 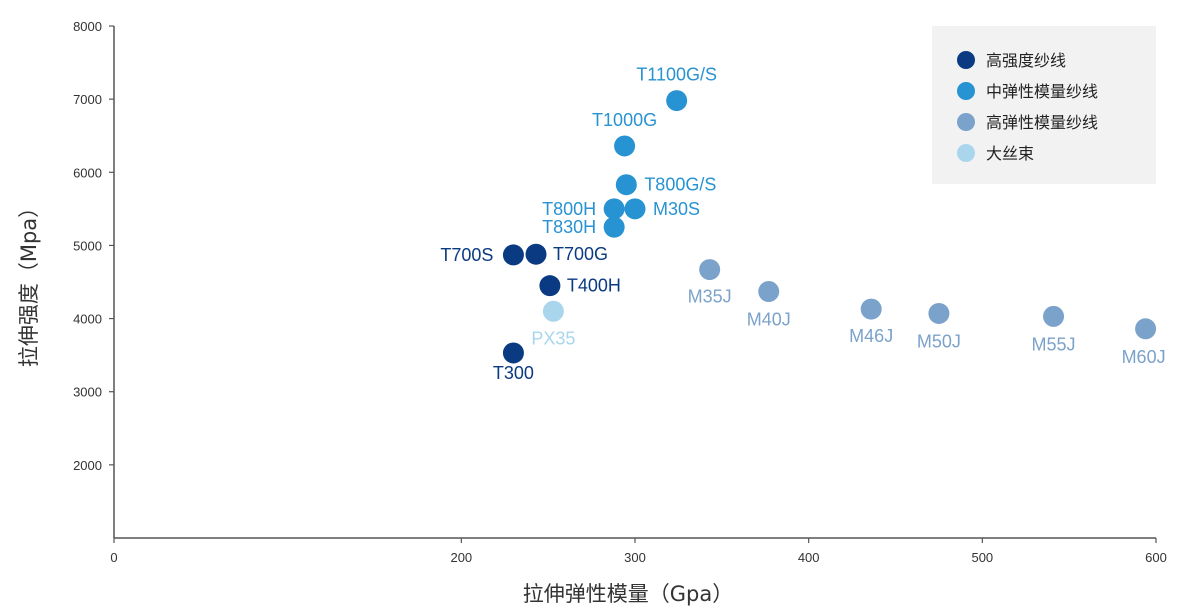 What do you see at coordinates (594, 286) in the screenshot?
I see `point-label-t400h: T400H` at bounding box center [594, 286].